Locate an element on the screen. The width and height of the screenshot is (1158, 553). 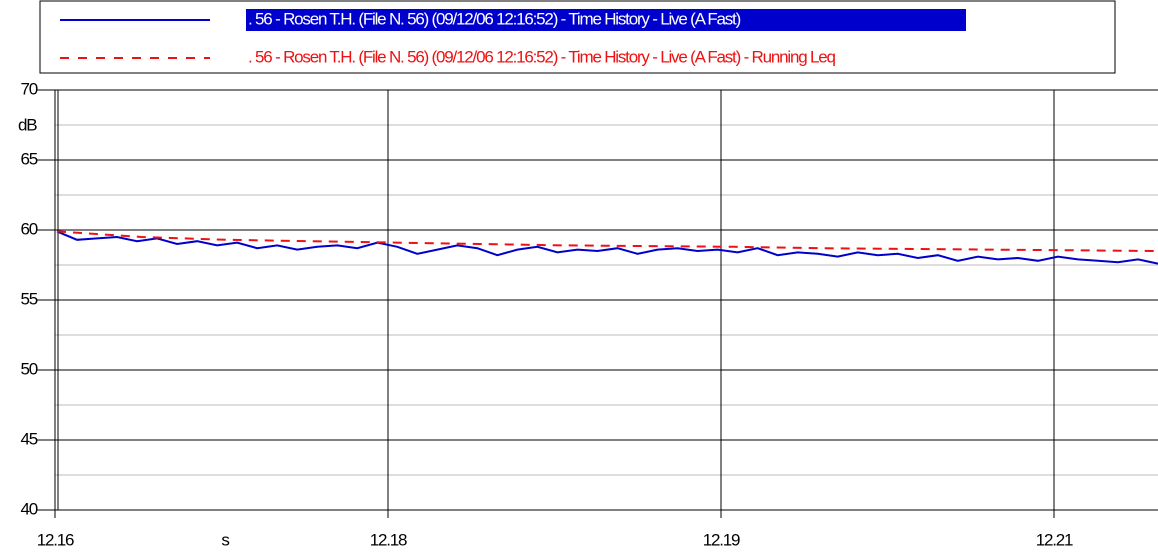
x-tick-label: 12.18 is located at coordinates (388, 539).